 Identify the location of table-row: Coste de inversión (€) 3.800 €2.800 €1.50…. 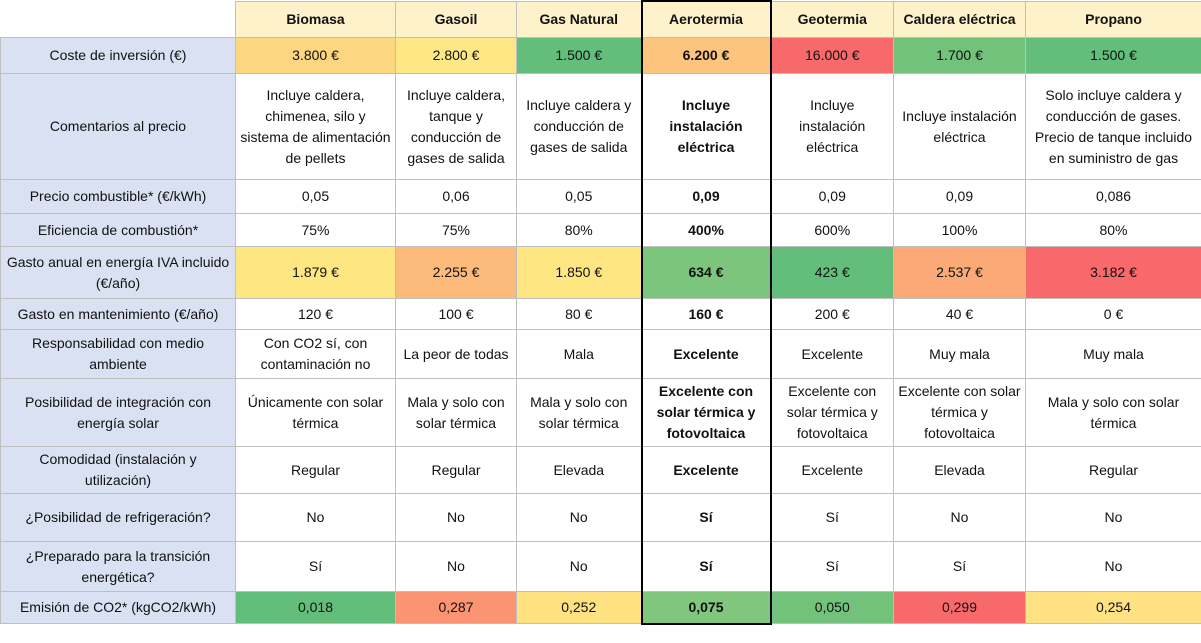
(600, 55).